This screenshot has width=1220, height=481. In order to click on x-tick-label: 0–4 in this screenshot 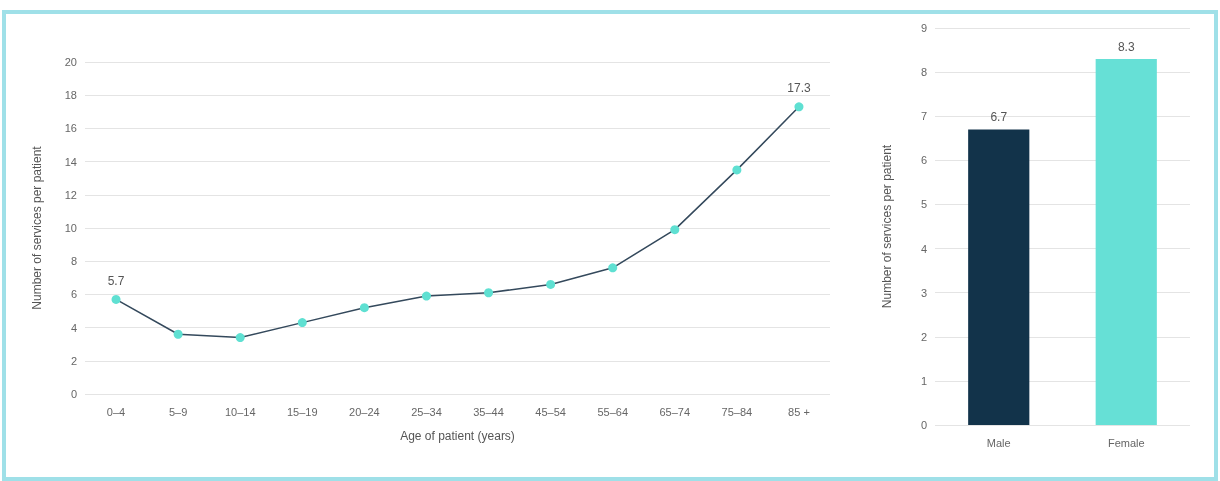, I will do `click(116, 411)`.